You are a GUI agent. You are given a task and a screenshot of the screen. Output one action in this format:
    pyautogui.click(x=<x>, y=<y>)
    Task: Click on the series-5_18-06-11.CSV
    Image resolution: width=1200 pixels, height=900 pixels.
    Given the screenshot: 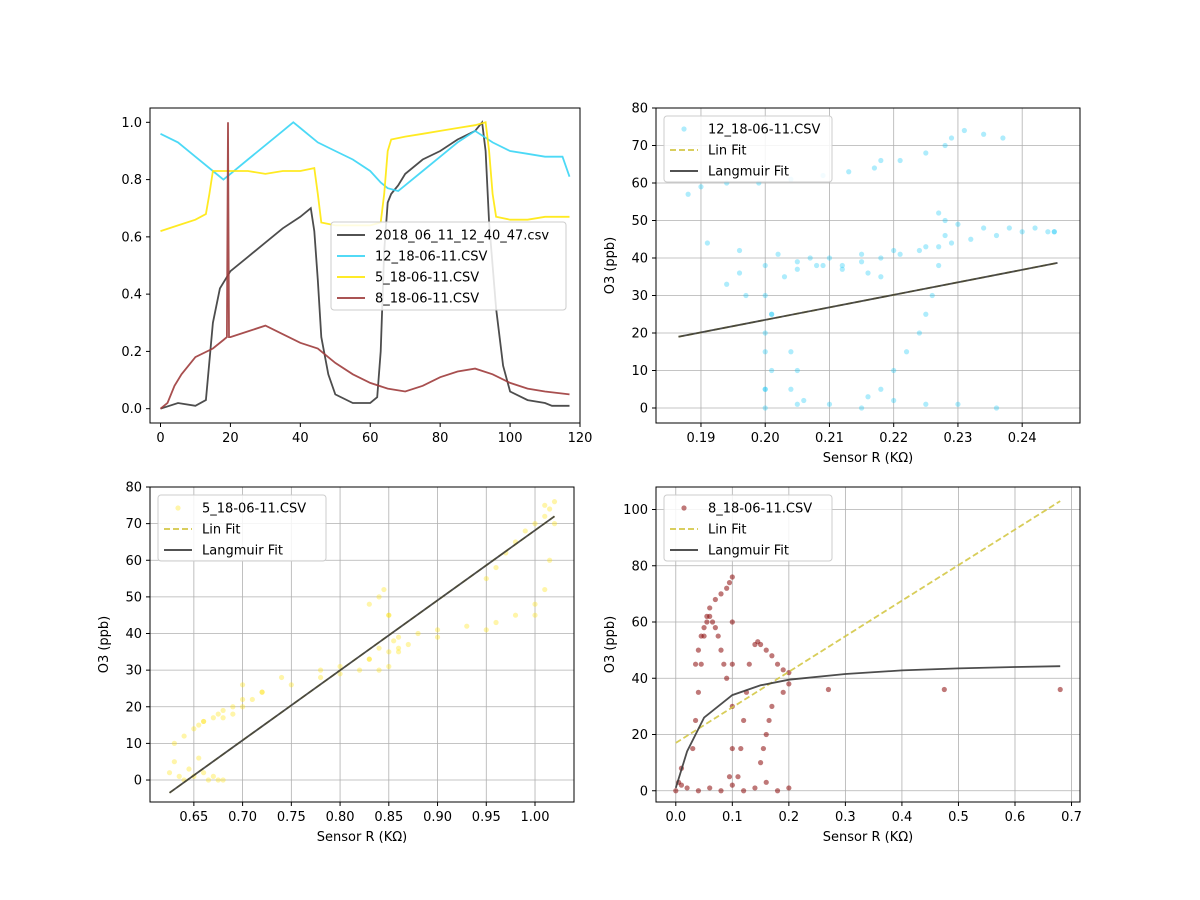 What is the action you would take?
    pyautogui.click(x=362, y=641)
    